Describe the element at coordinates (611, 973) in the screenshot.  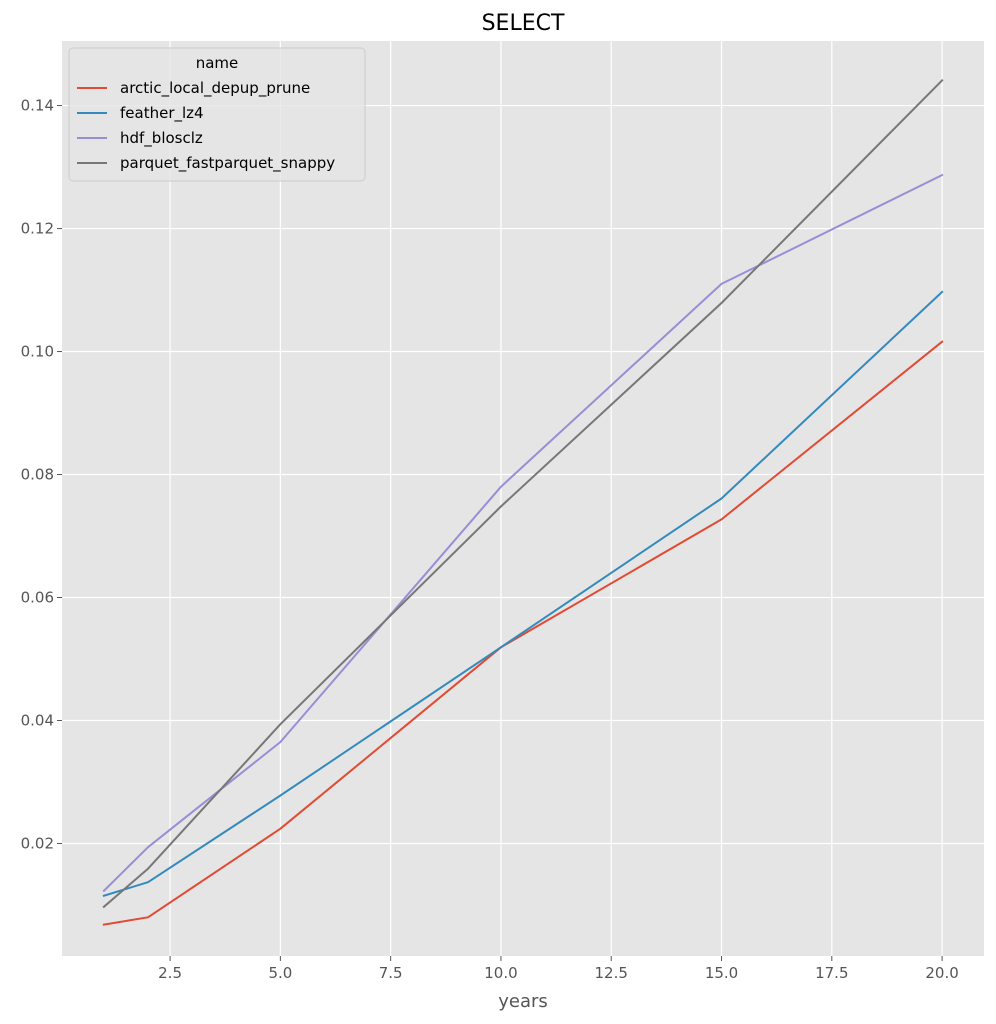
I see `x-tick-label: 12.5` at that location.